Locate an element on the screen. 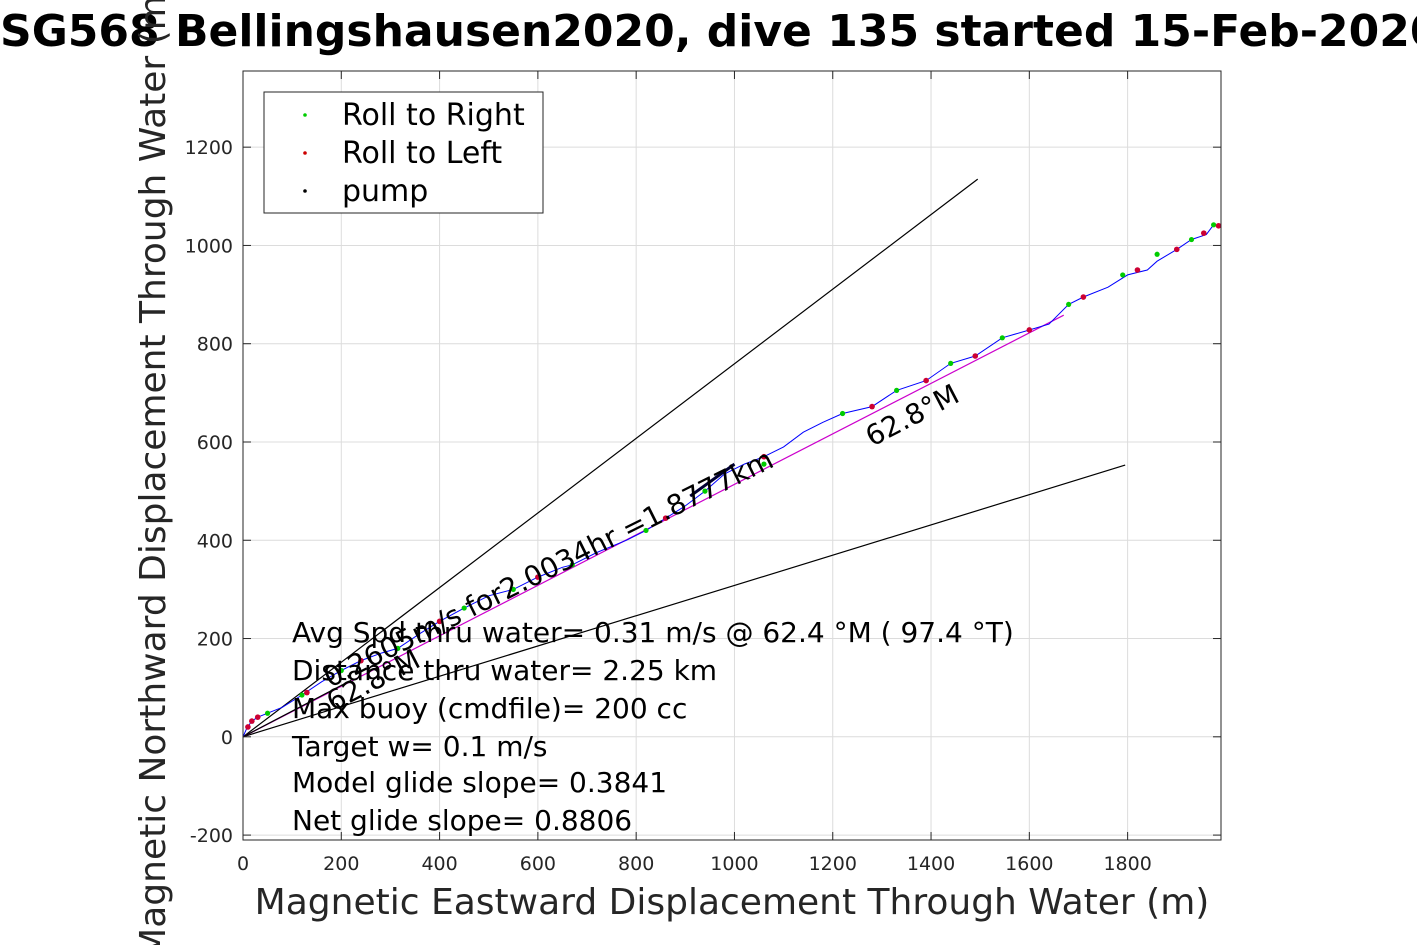 The height and width of the screenshot is (945, 1417). stat-line: Target w= 0.1 m/s is located at coordinates (419, 746).